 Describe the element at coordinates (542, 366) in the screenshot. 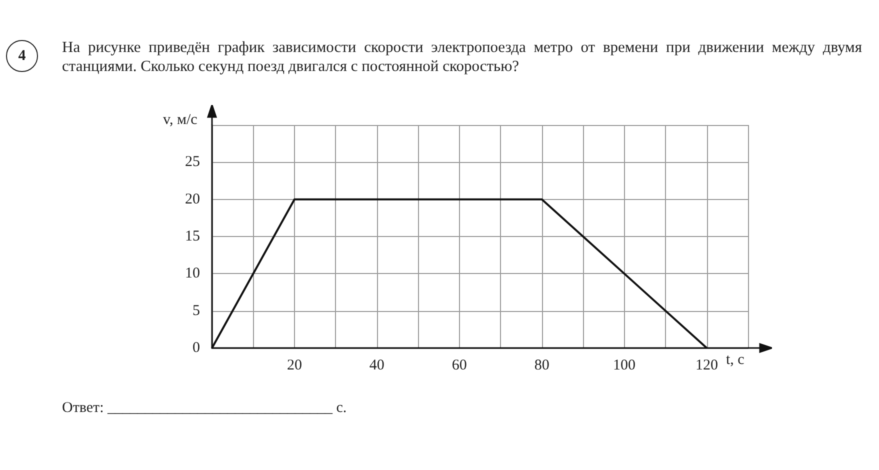

I see `x-tick-label: 80` at that location.